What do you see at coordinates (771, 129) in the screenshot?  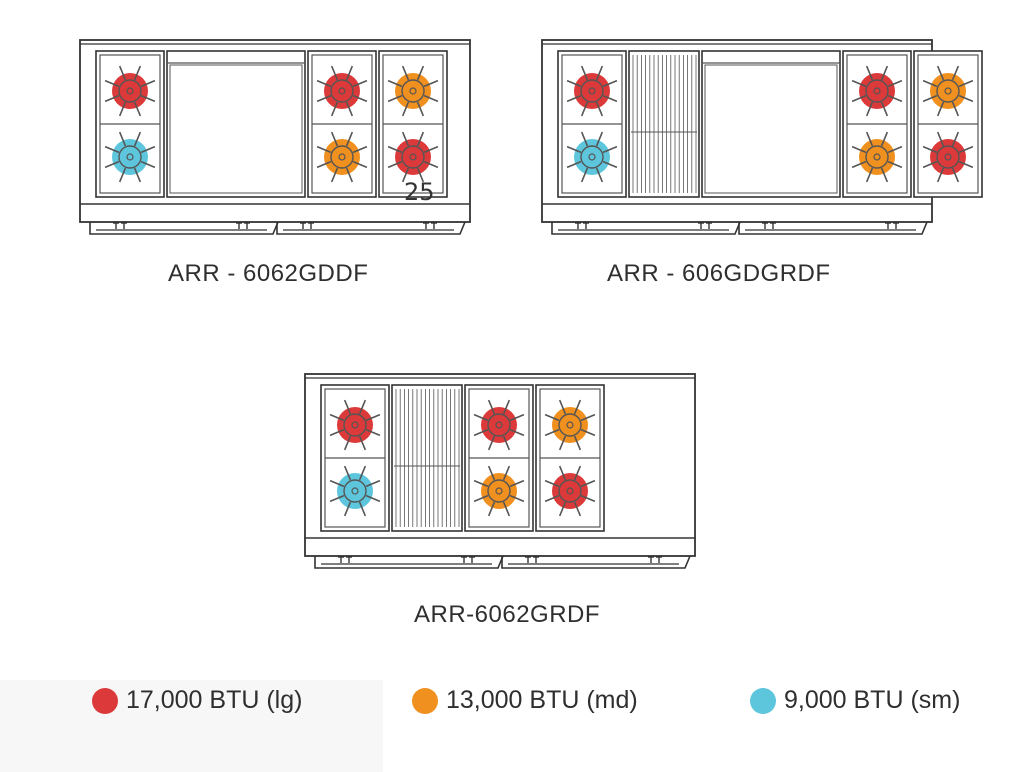 I see `griddle-plate` at bounding box center [771, 129].